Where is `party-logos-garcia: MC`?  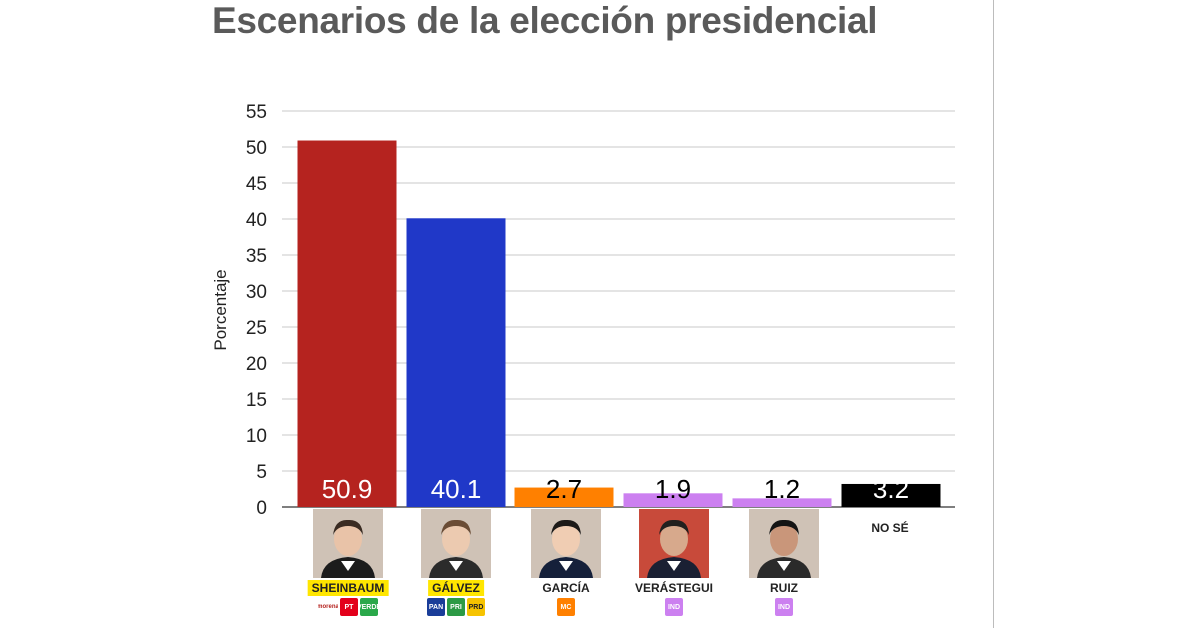
party-logos-garcia: MC is located at coordinates (566, 607).